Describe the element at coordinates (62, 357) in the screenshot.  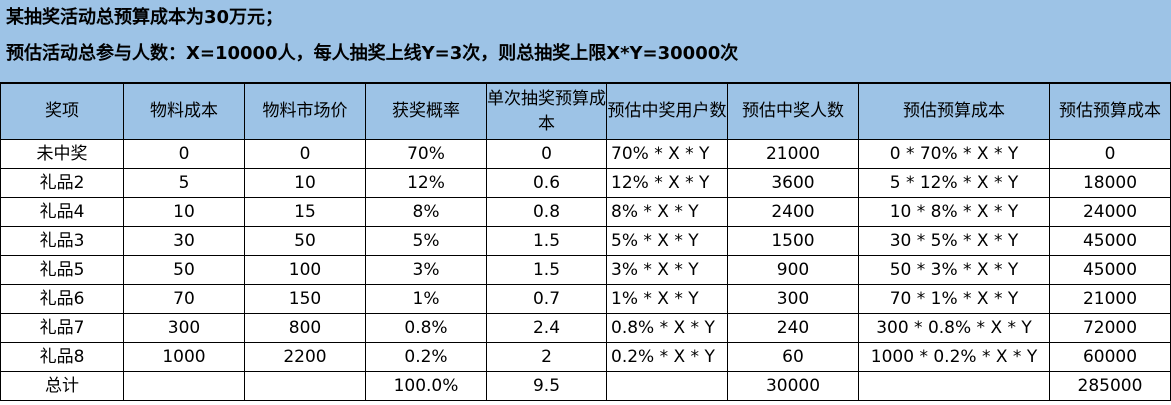
I see `prize-cell: 礼品8` at that location.